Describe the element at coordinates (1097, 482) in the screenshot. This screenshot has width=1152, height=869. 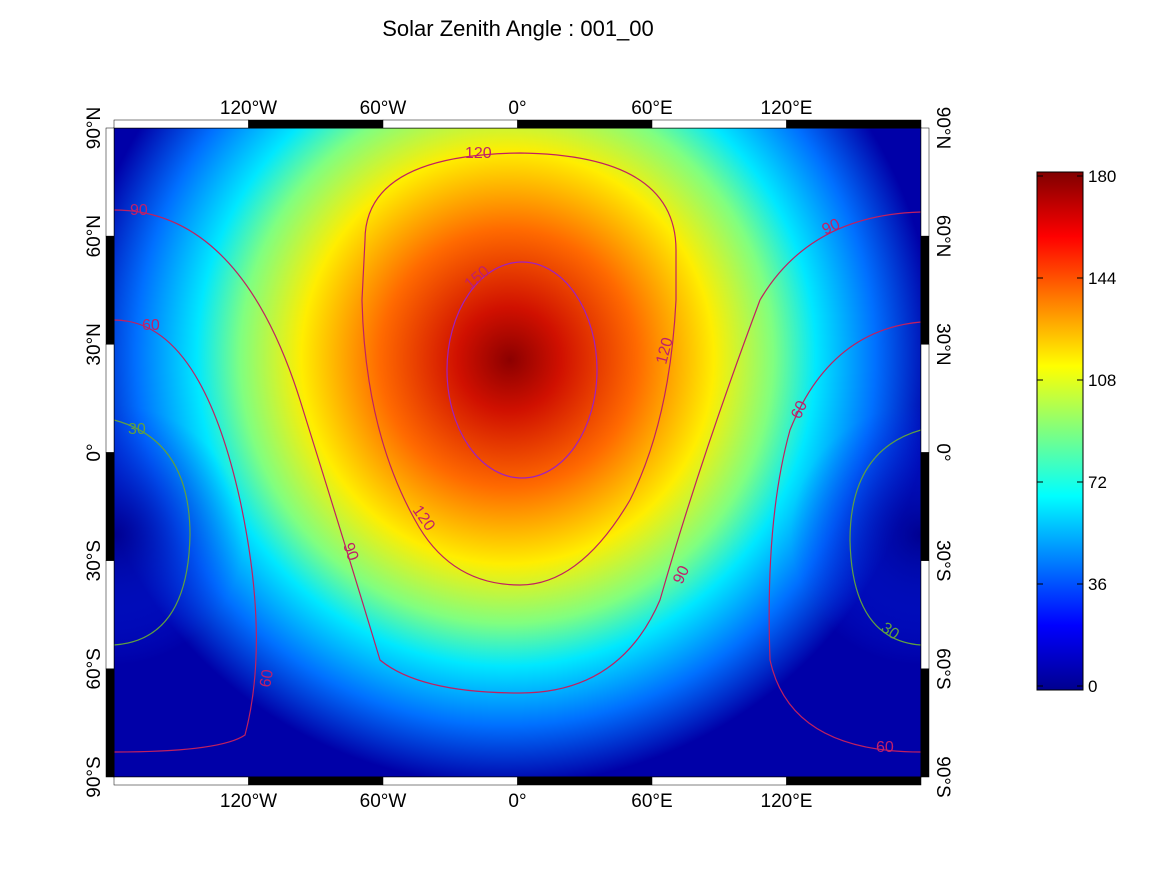
I see `colorbar-label: 72` at that location.